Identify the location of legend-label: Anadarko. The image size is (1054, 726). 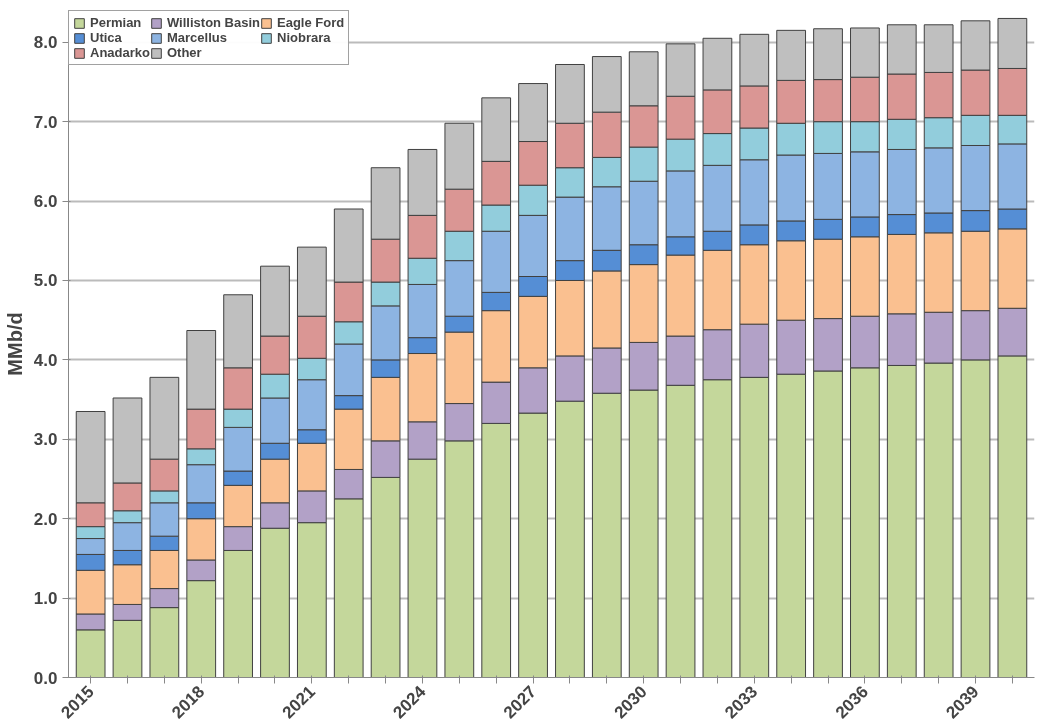
(120, 52).